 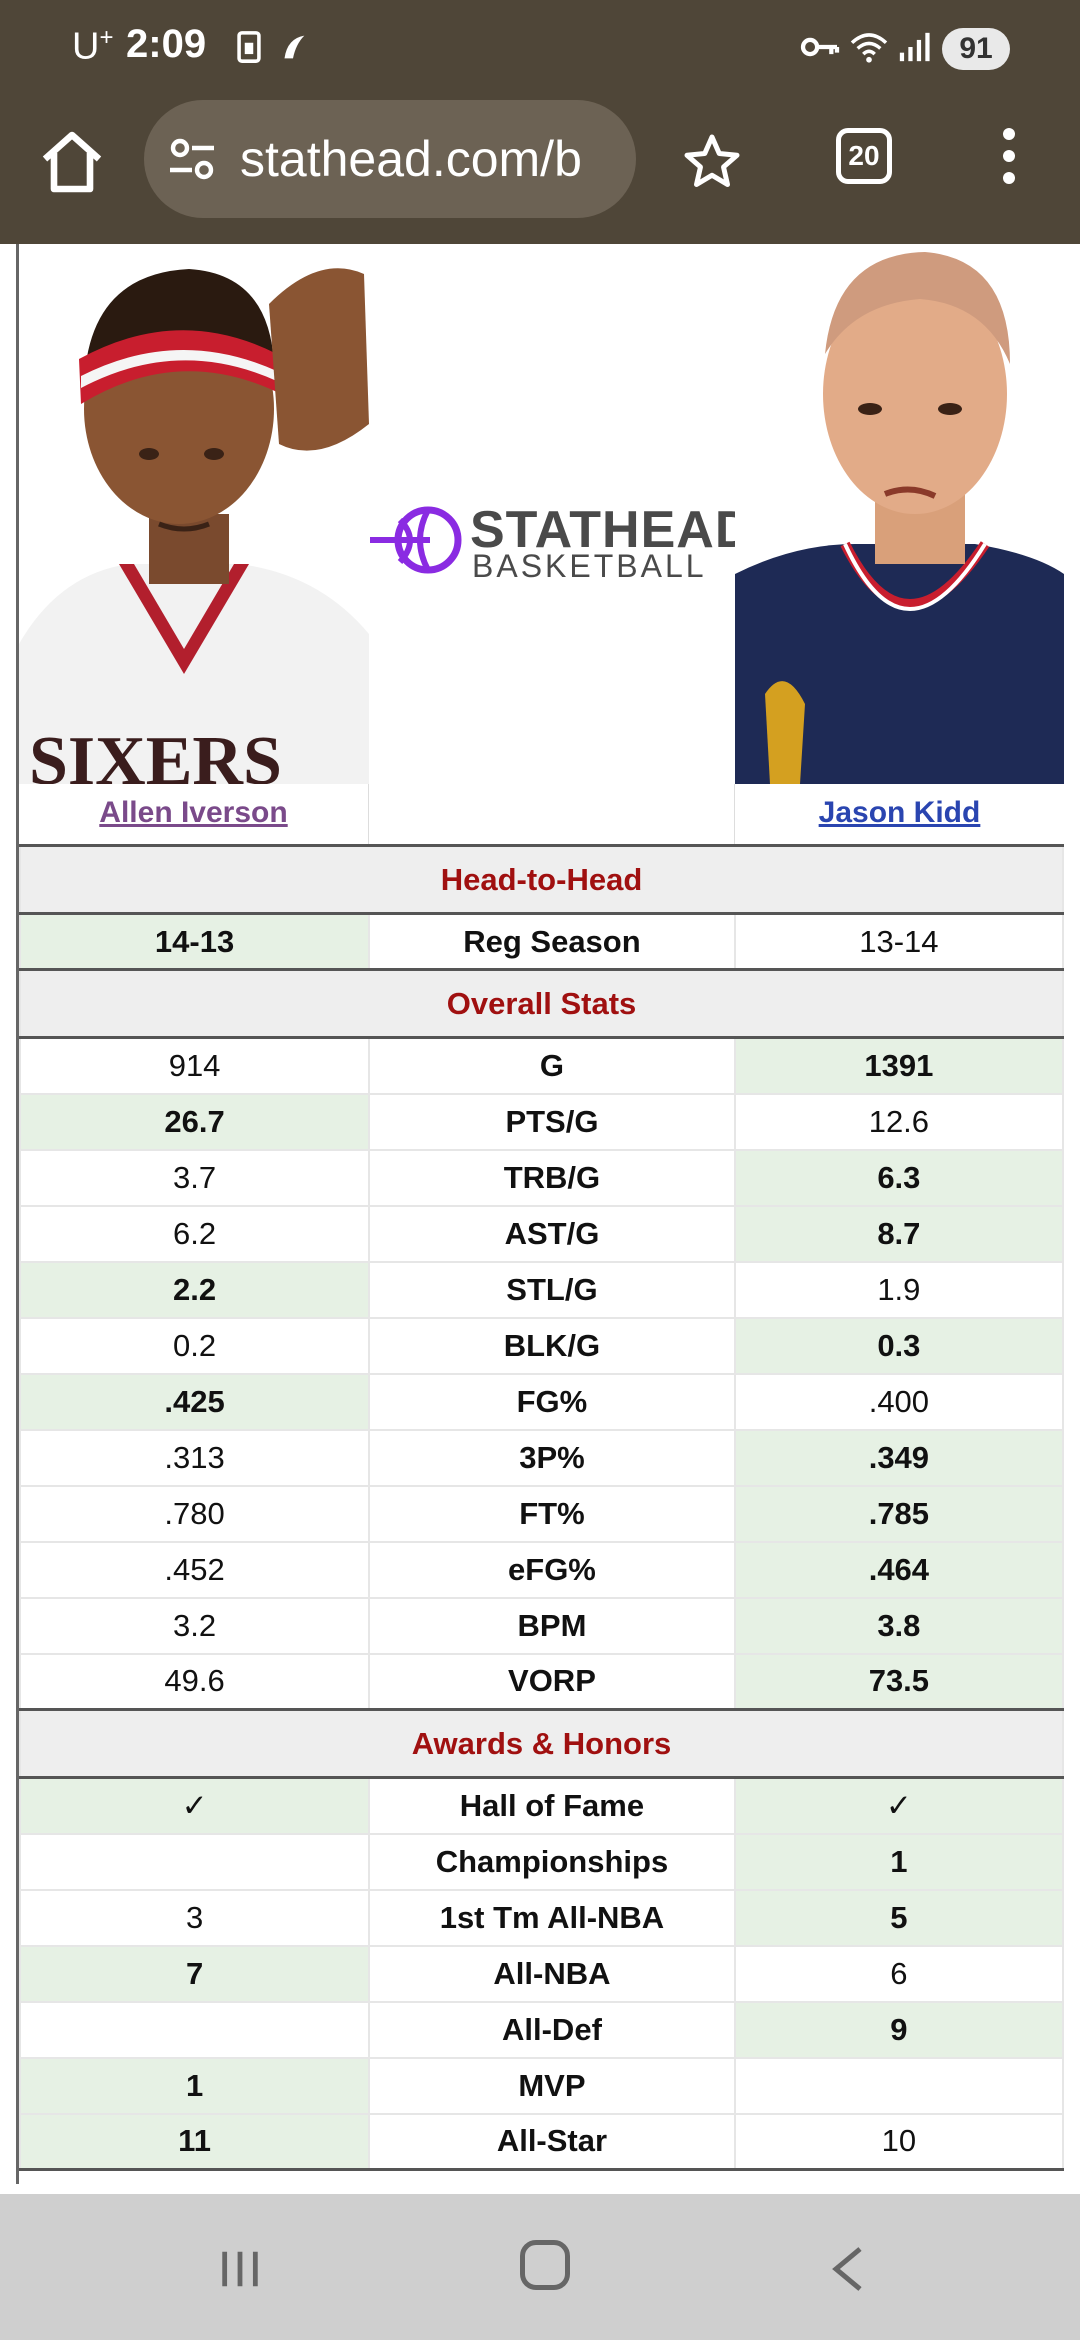 I want to click on section-header: Overall Stats, so click(x=541, y=1003).